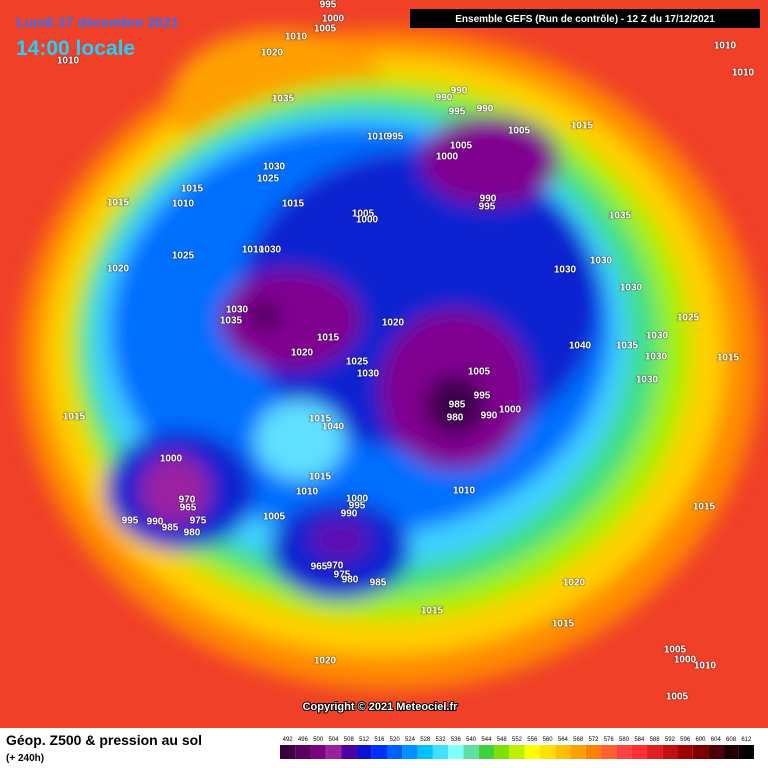 The width and height of the screenshot is (768, 768). I want to click on scale-label: 568, so click(578, 740).